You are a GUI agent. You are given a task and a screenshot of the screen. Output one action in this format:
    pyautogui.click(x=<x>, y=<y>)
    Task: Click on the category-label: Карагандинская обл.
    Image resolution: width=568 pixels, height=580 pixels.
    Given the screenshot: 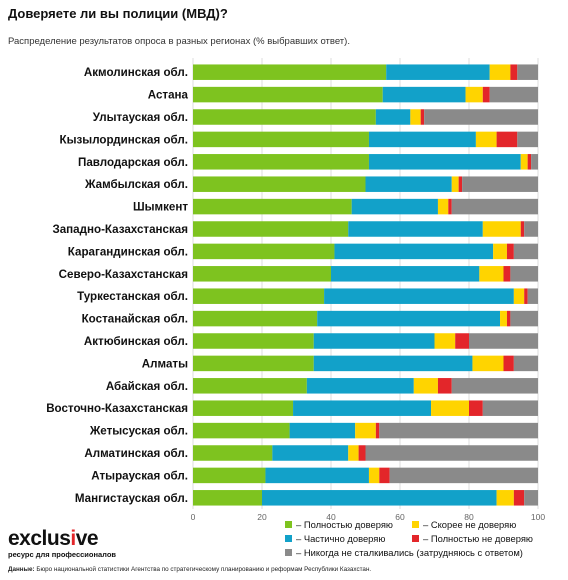 What is the action you would take?
    pyautogui.click(x=128, y=251)
    